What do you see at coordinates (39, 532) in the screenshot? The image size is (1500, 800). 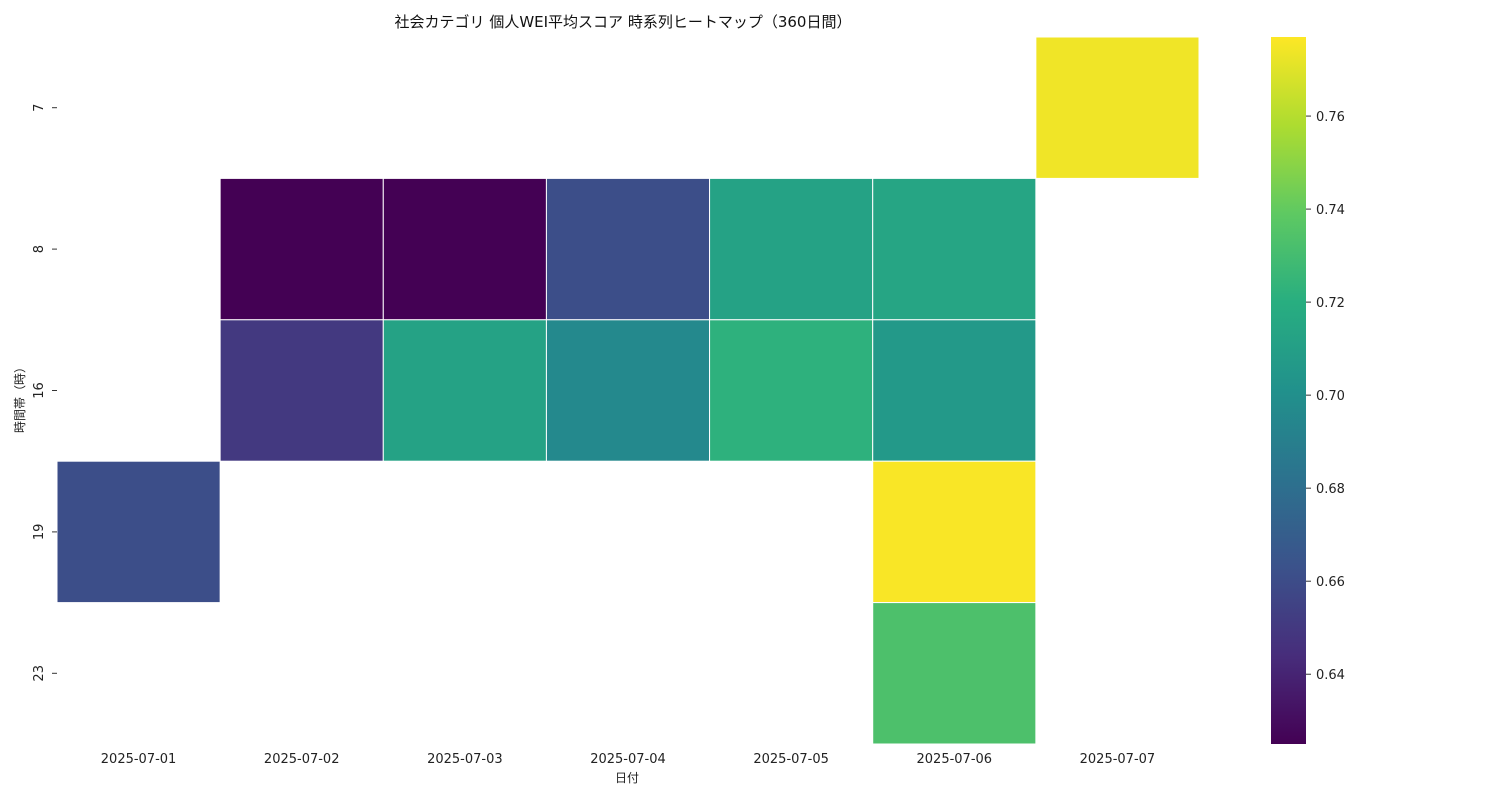 I see `y-tick-label: 19` at bounding box center [39, 532].